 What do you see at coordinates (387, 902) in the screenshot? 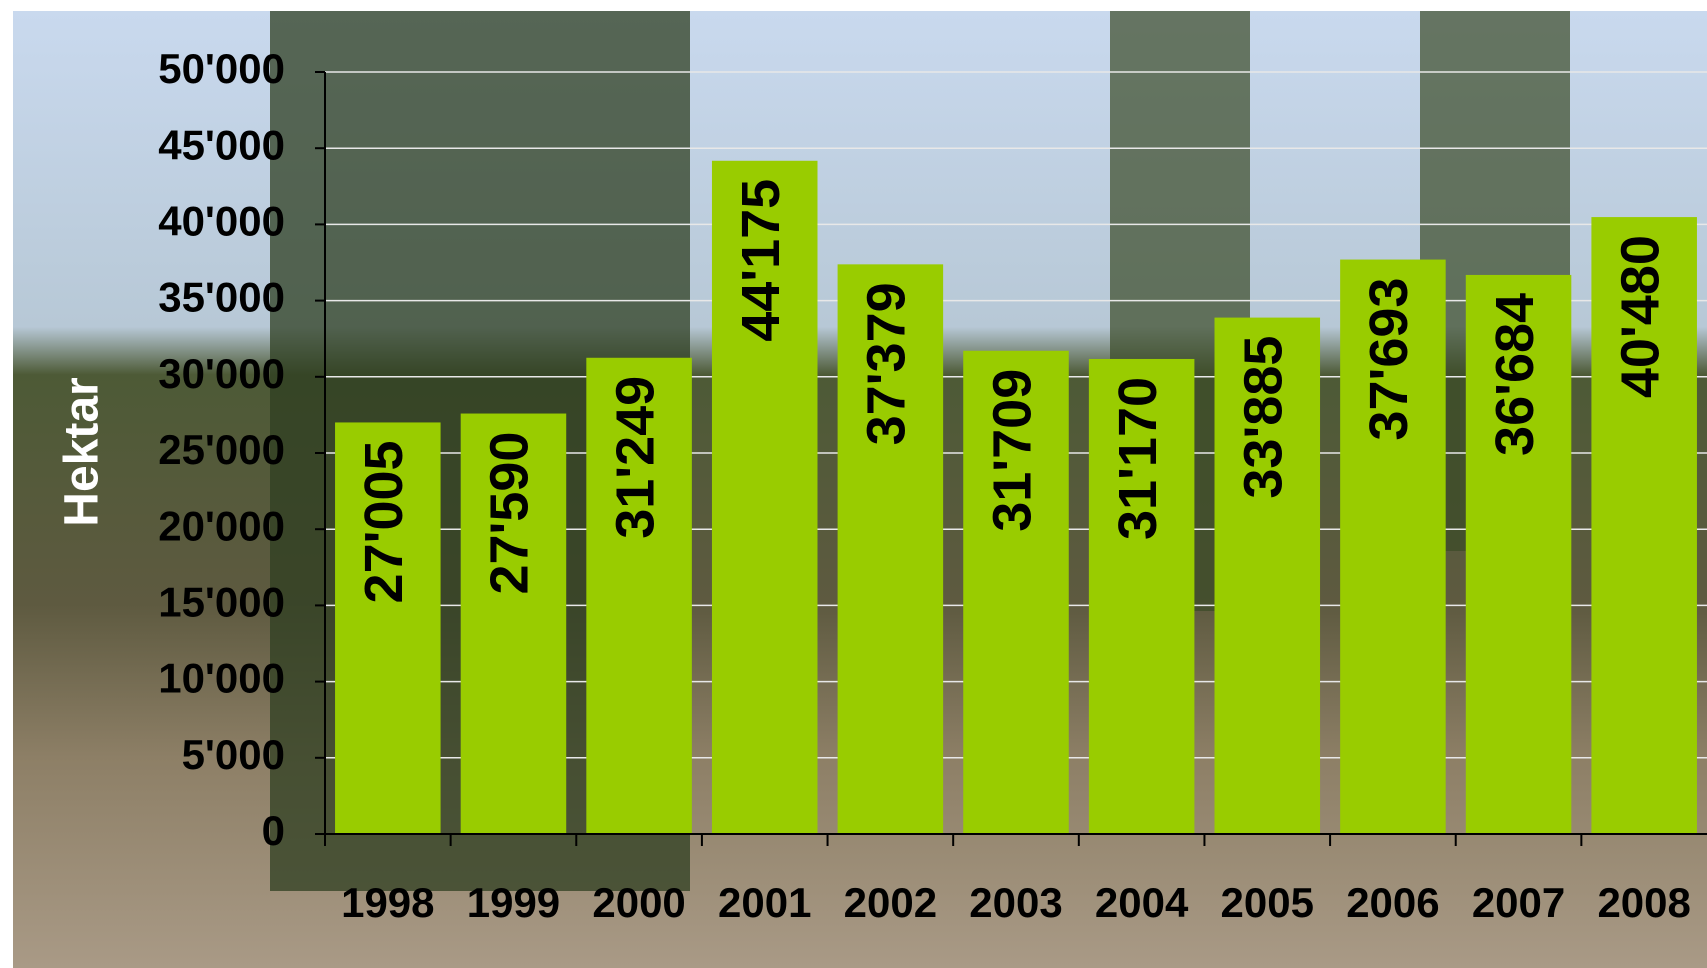
I see `x-tick-label: 1998` at bounding box center [387, 902].